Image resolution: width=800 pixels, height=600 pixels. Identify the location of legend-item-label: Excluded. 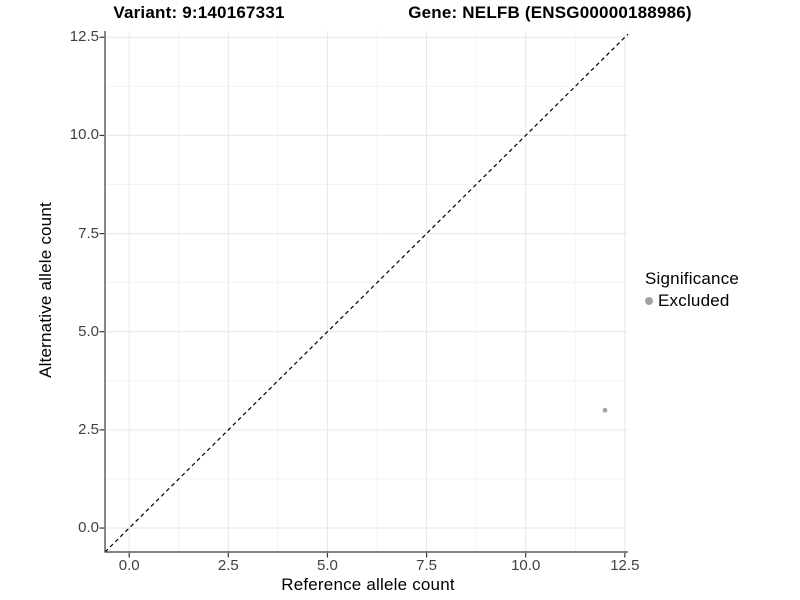
(694, 300).